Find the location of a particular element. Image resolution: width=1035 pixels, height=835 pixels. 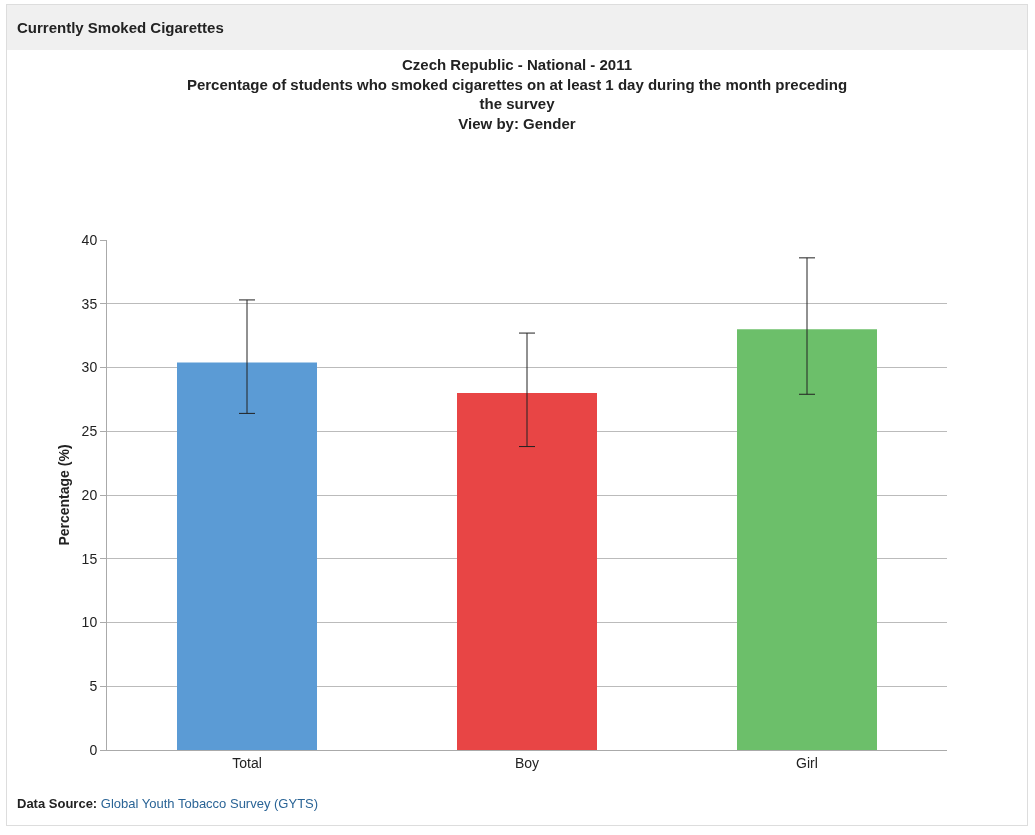

y-tick-label: 5 is located at coordinates (93, 686).